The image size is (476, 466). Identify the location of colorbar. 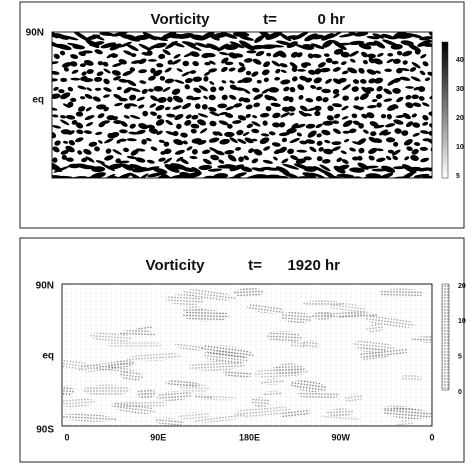
(445, 337).